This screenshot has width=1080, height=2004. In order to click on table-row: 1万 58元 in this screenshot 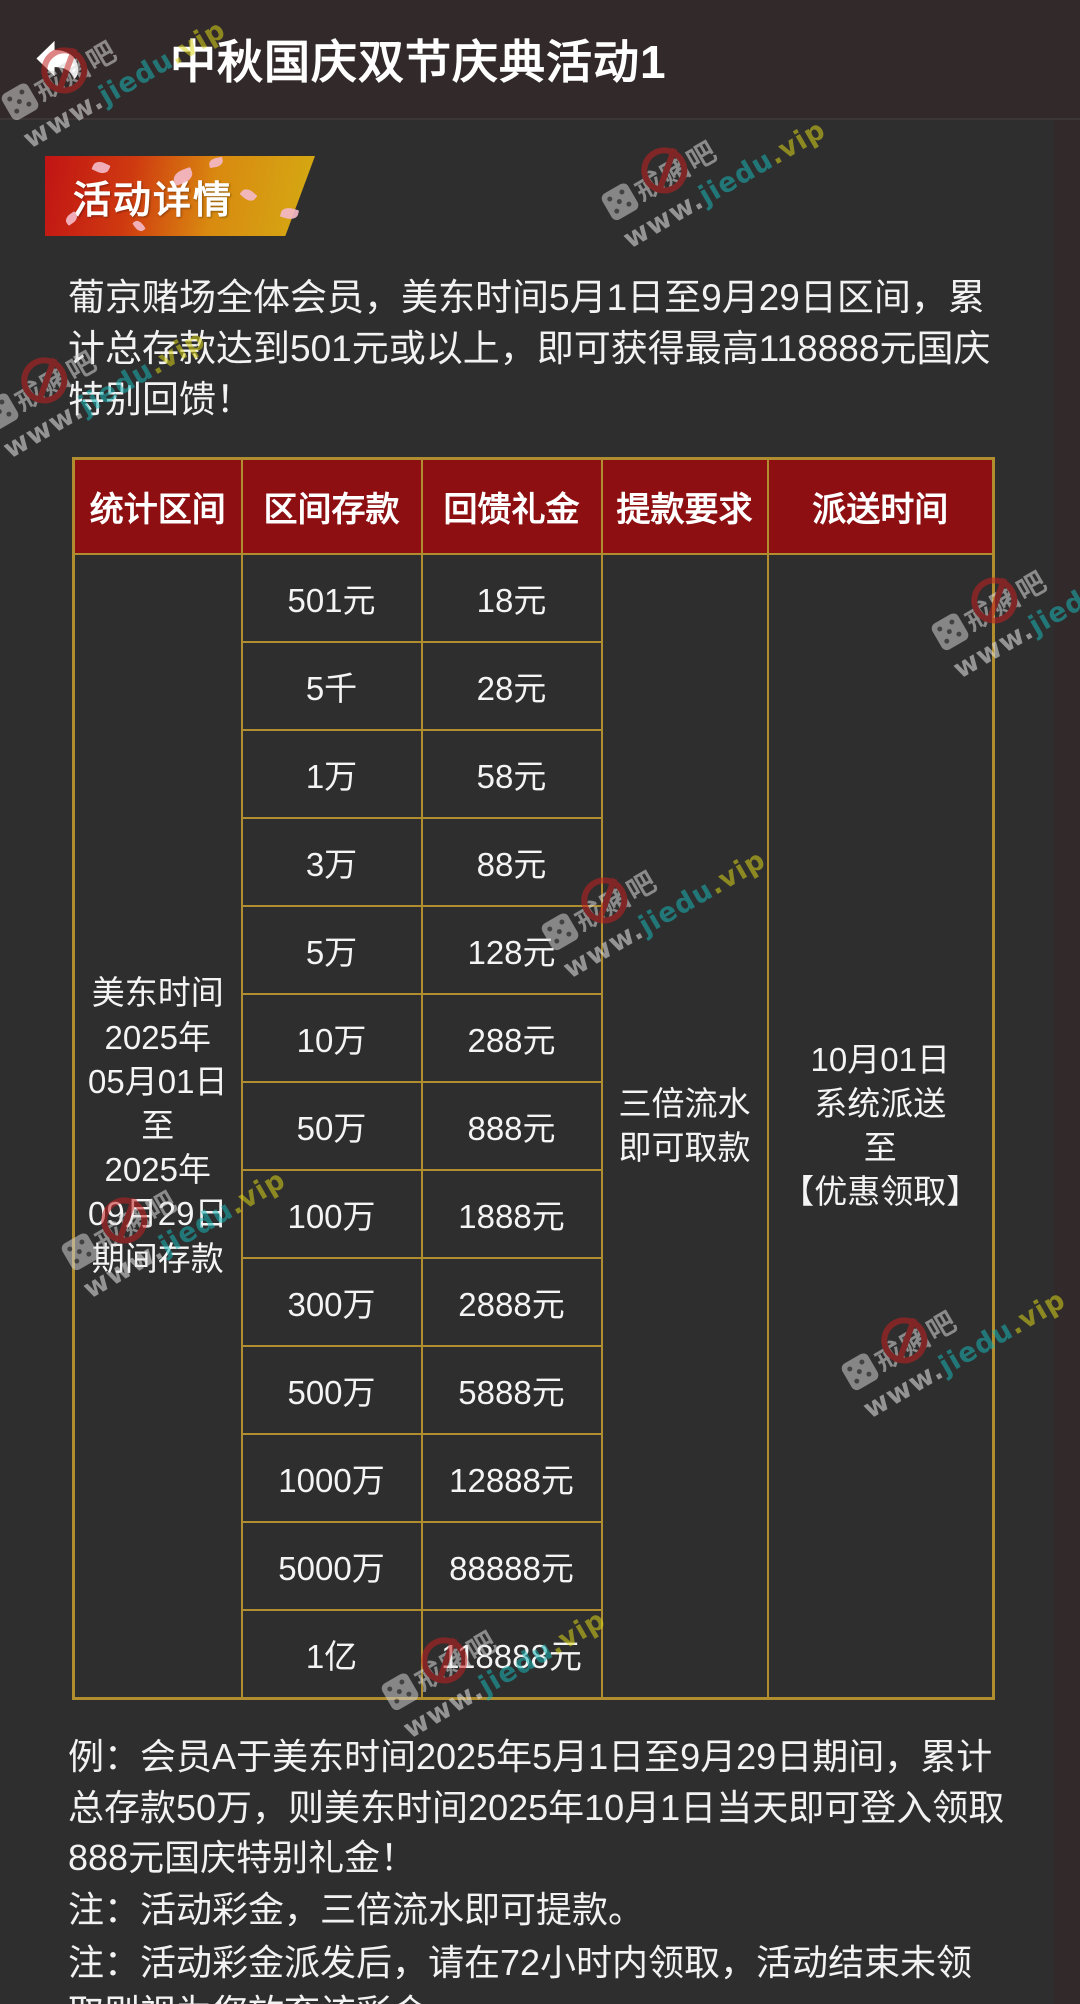, I will do `click(534, 774)`.